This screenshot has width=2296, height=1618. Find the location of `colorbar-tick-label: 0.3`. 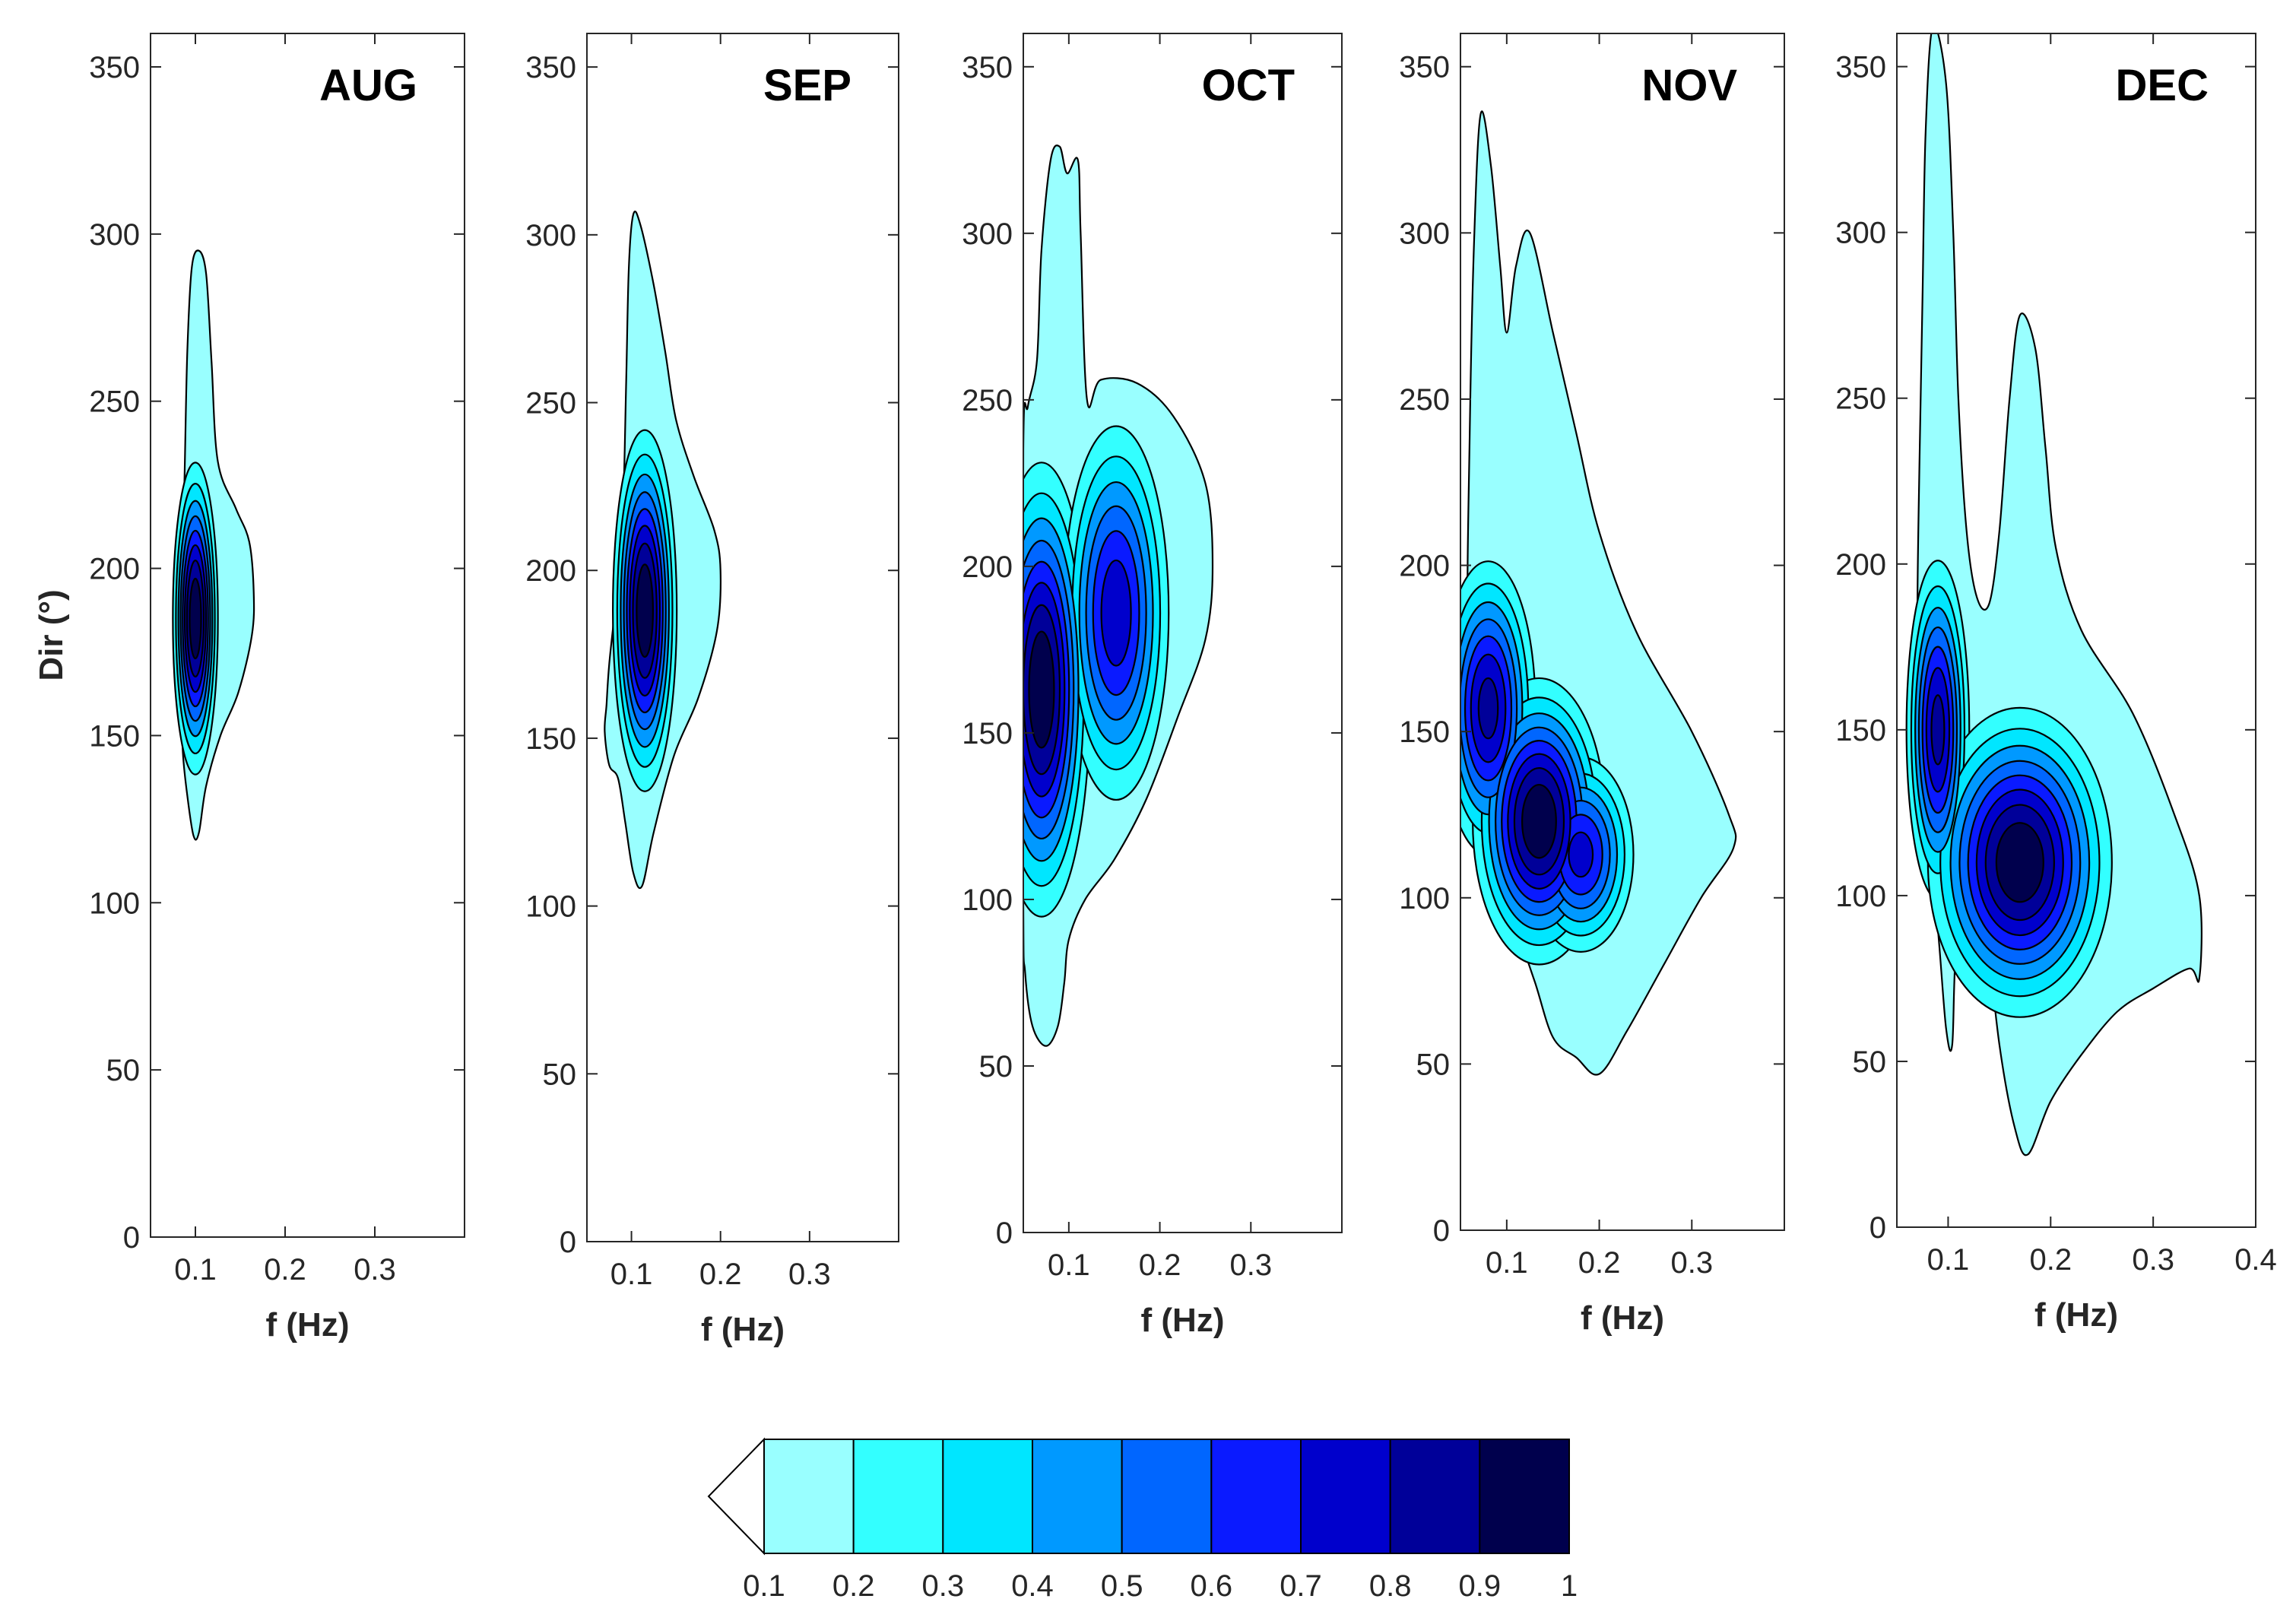

colorbar-tick-label: 0.3 is located at coordinates (943, 1586).